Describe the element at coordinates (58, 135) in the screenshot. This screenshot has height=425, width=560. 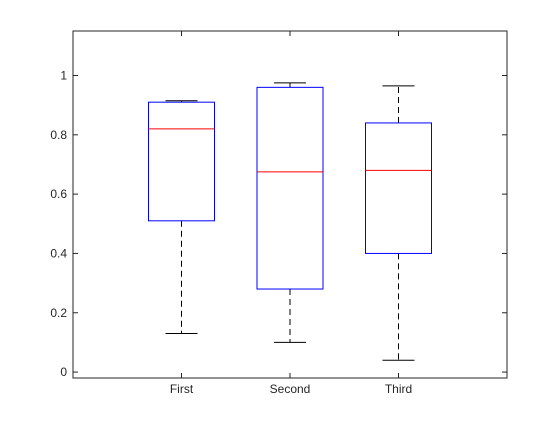
I see `y-tick-label: 0.8` at that location.